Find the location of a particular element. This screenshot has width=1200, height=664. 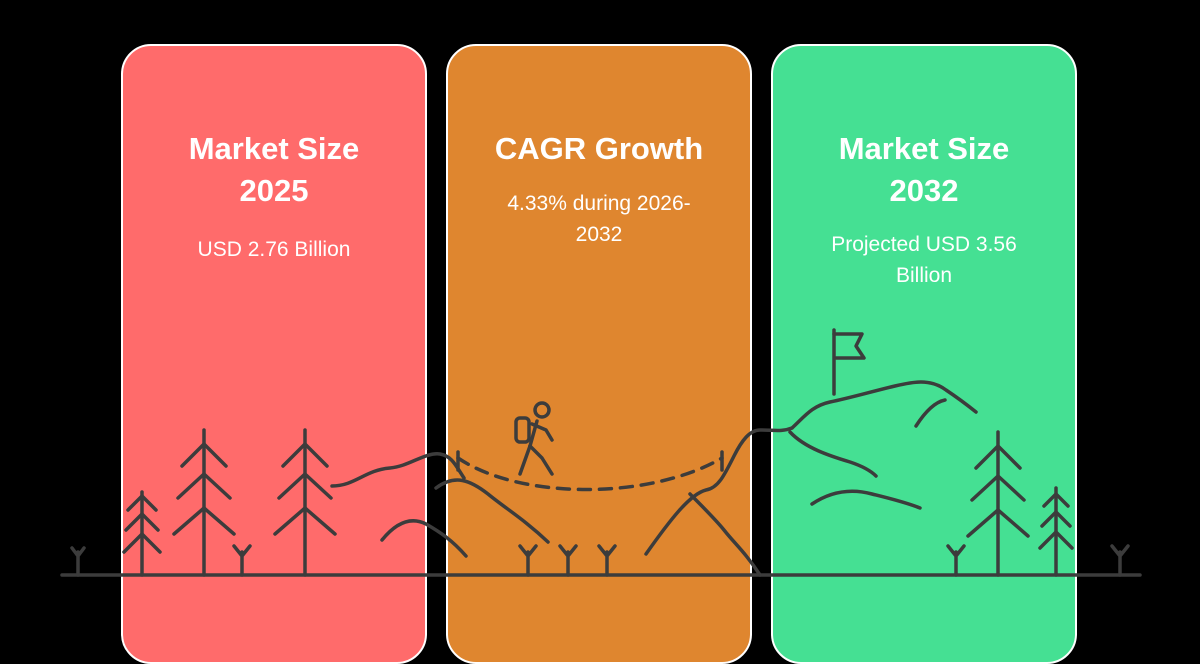

card-title-line: 2025 is located at coordinates (274, 190).